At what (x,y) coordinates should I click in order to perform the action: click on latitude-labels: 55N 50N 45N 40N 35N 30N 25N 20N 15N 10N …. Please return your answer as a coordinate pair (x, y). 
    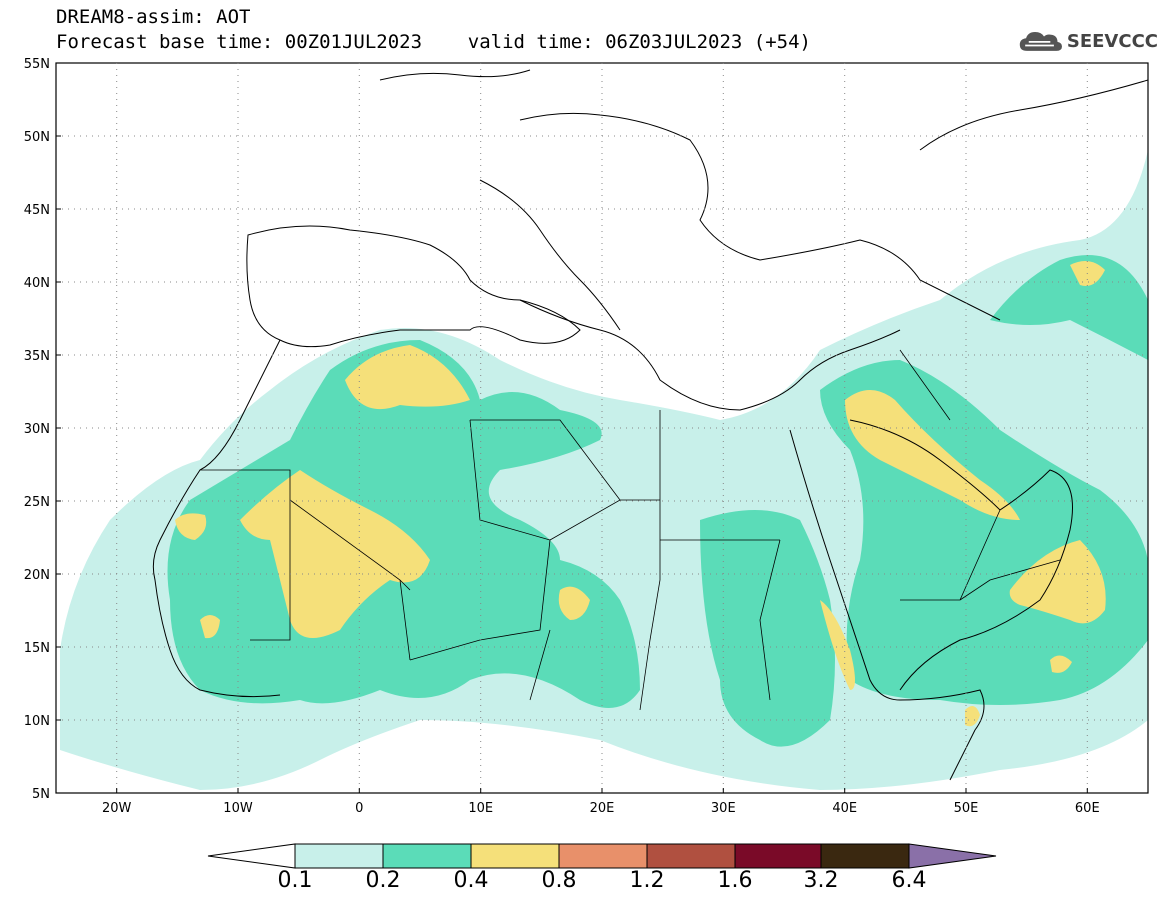
    Looking at the image, I should click on (37, 429).